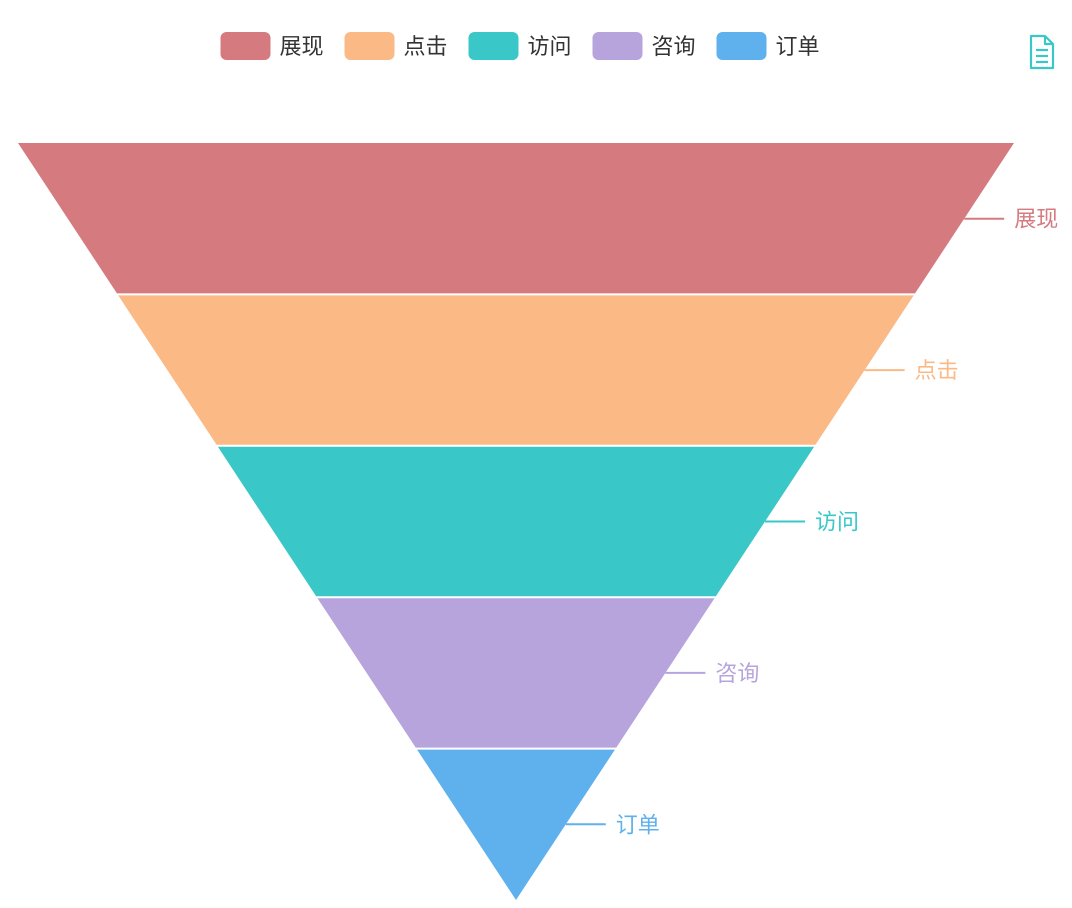  I want to click on legend-item: 展现, so click(272, 46).